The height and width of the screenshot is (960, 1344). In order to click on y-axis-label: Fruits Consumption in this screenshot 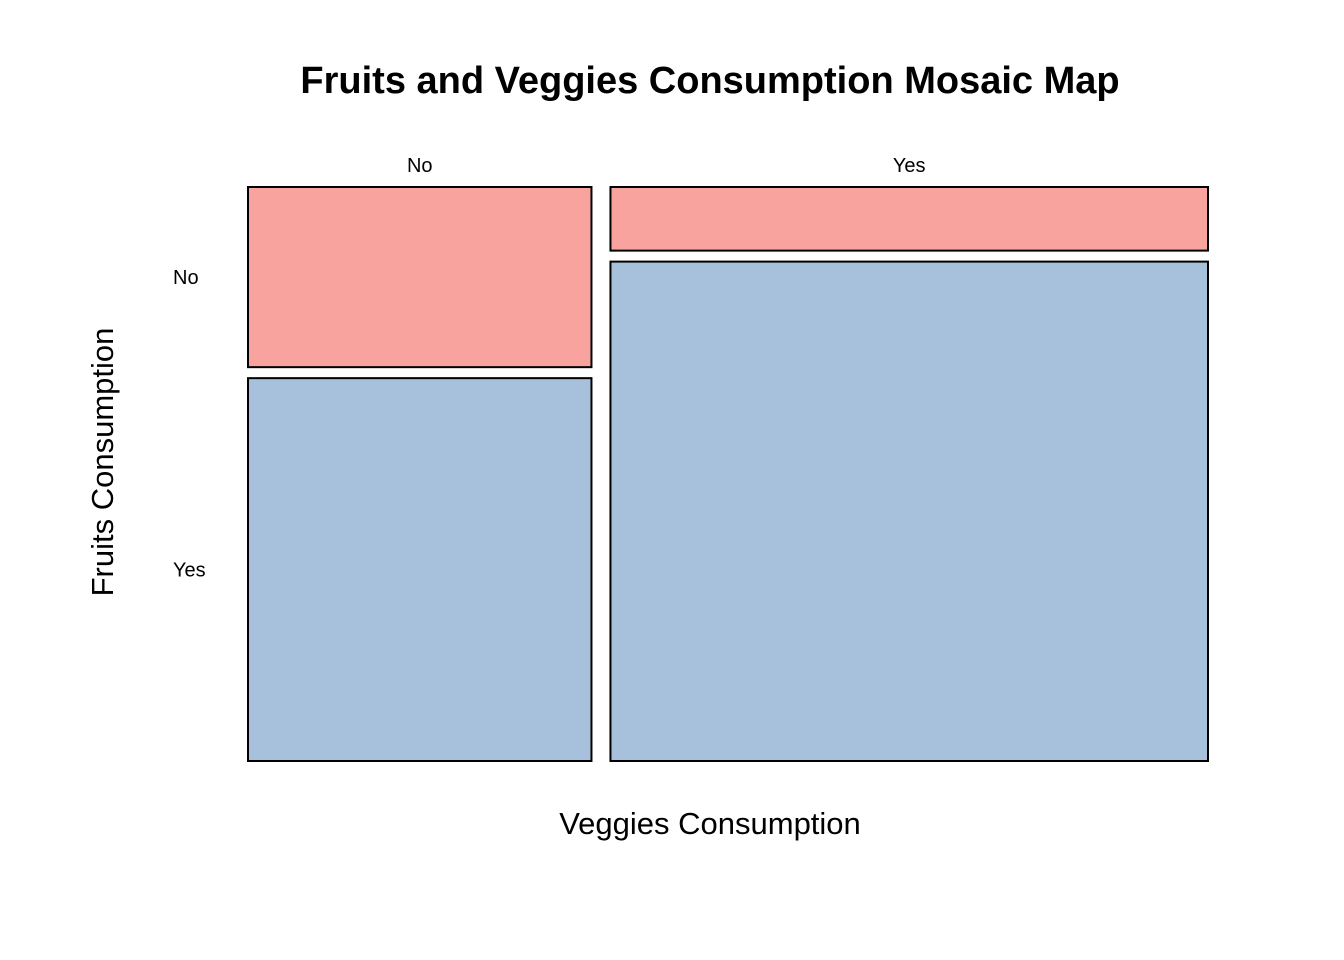, I will do `click(102, 462)`.